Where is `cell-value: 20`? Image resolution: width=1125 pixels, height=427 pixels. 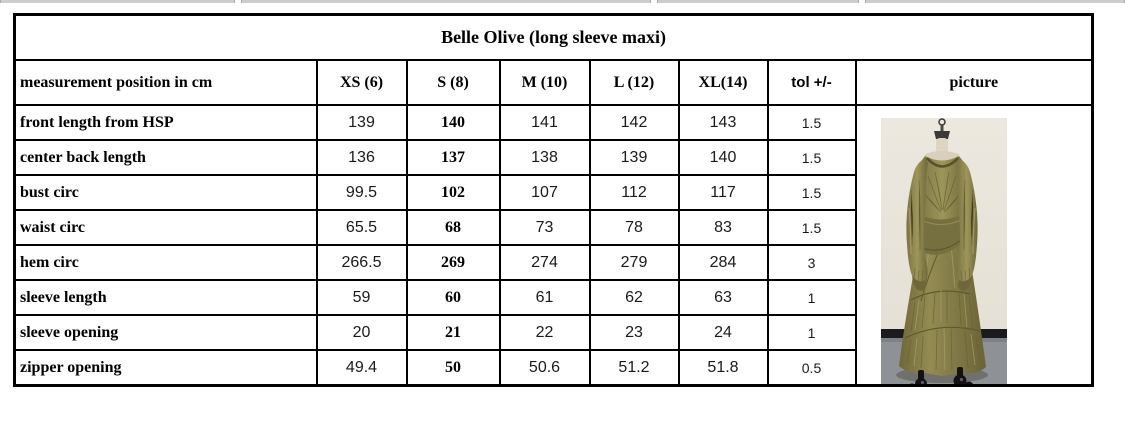
cell-value: 20 is located at coordinates (361, 332).